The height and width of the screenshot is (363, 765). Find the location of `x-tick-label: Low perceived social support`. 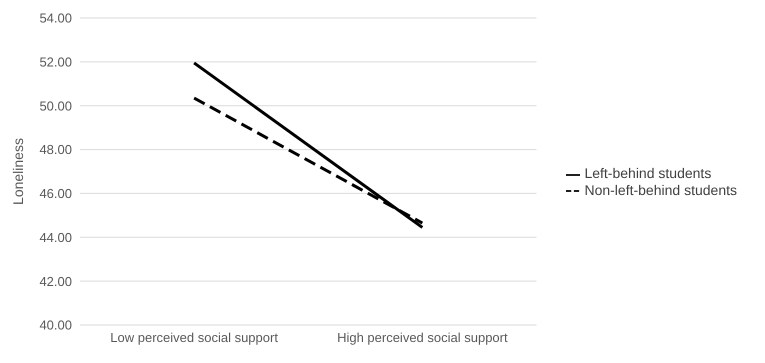

x-tick-label: Low perceived social support is located at coordinates (194, 338).